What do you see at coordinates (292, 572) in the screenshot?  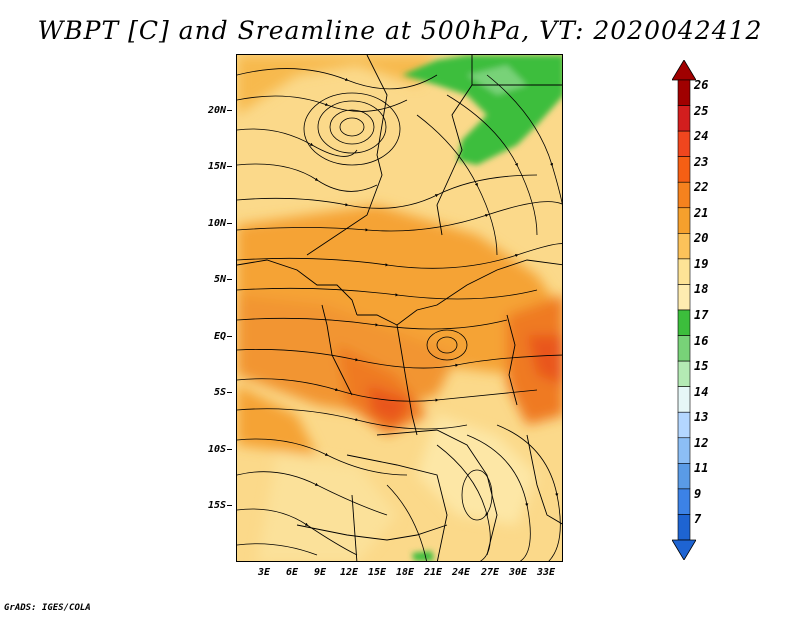 I see `lon-label-6e: 6E` at bounding box center [292, 572].